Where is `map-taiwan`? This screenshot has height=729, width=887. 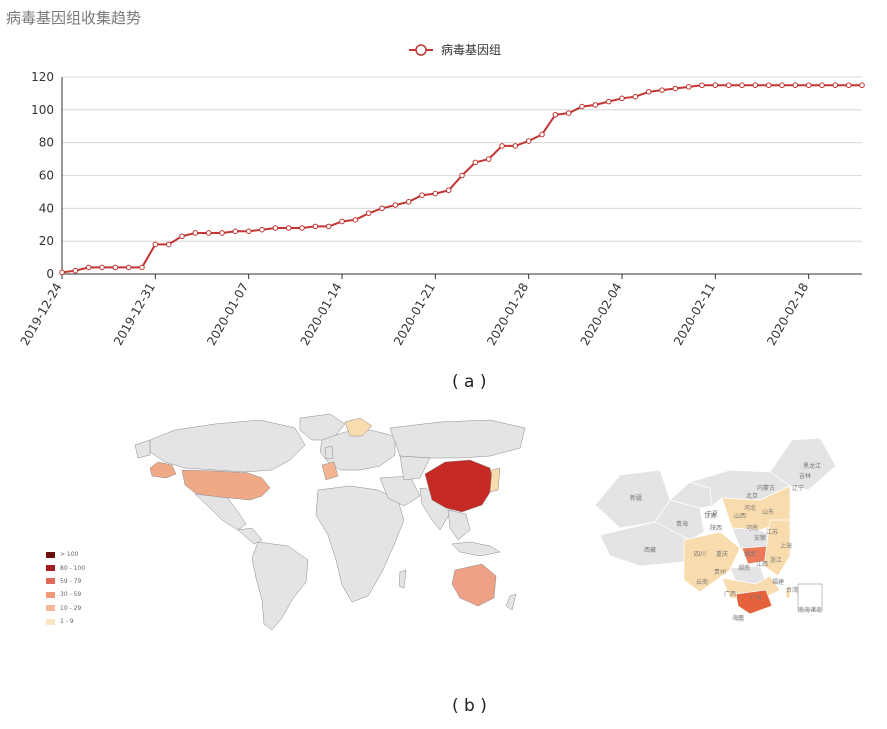
map-taiwan is located at coordinates (788, 592).